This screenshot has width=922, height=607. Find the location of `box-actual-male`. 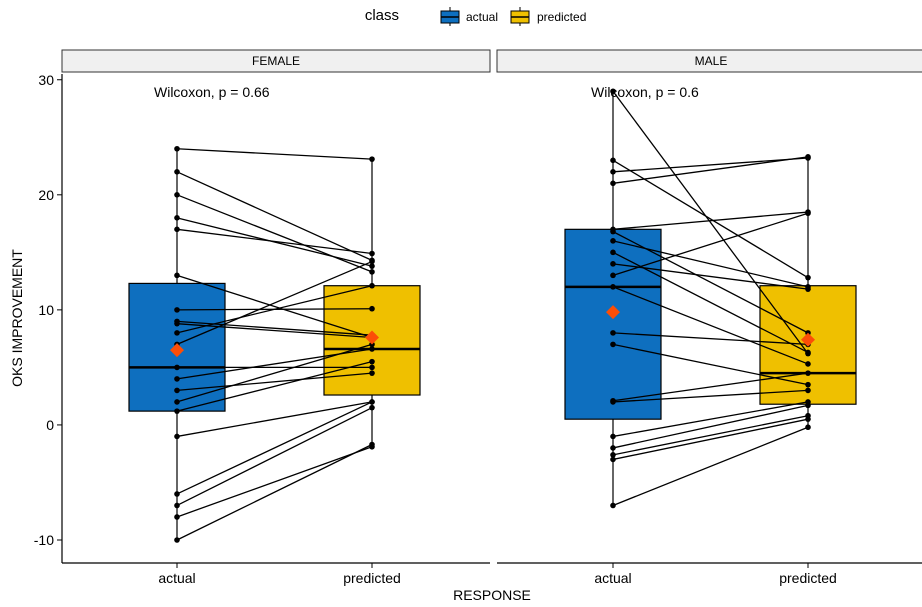

box-actual-male is located at coordinates (613, 324).